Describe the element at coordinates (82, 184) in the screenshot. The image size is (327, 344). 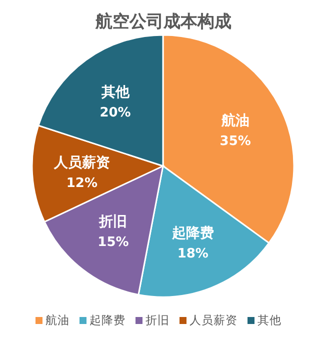
I see `data-label: 12%` at that location.